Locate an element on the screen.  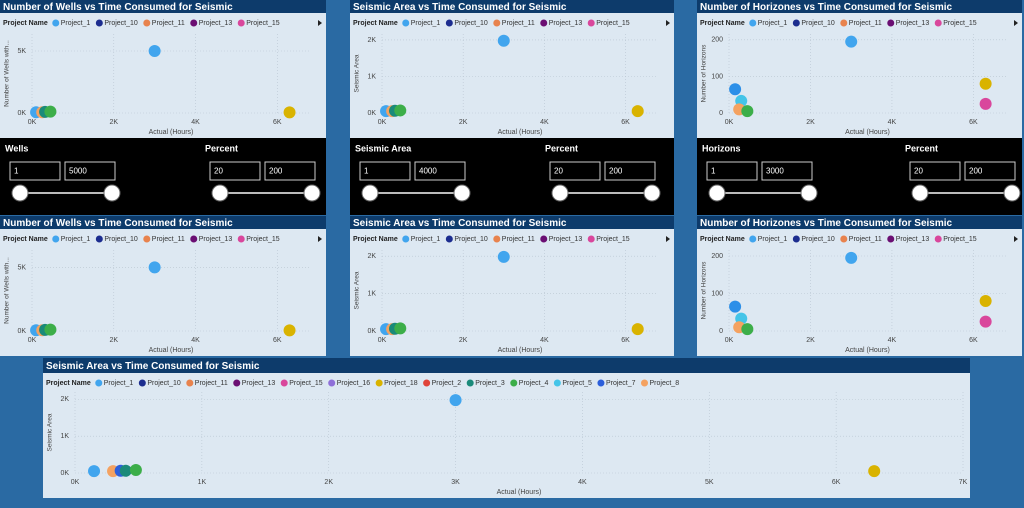
legend-label: Project_2 is located at coordinates (447, 383).